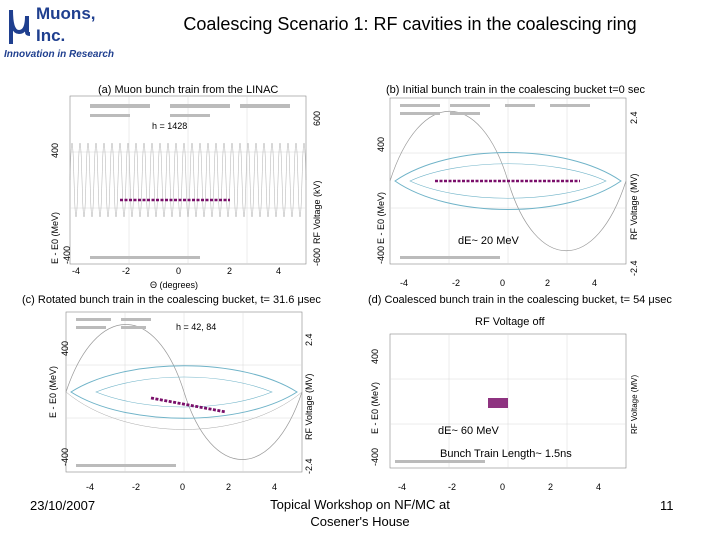 This screenshot has width=720, height=540. Describe the element at coordinates (506, 454) in the screenshot. I see `panel-d-annotation-length: Bunch Train Length~ 1.5ns` at that location.